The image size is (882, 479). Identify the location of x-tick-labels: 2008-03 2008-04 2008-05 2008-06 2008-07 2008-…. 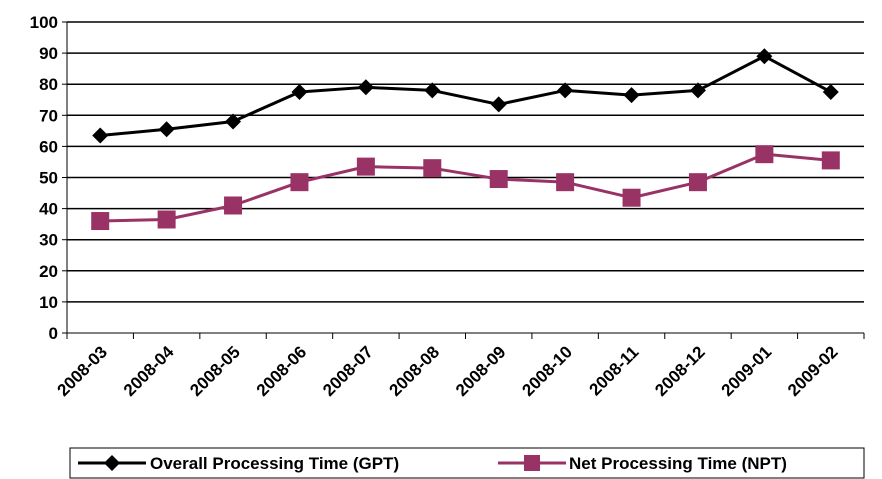
(459, 366).